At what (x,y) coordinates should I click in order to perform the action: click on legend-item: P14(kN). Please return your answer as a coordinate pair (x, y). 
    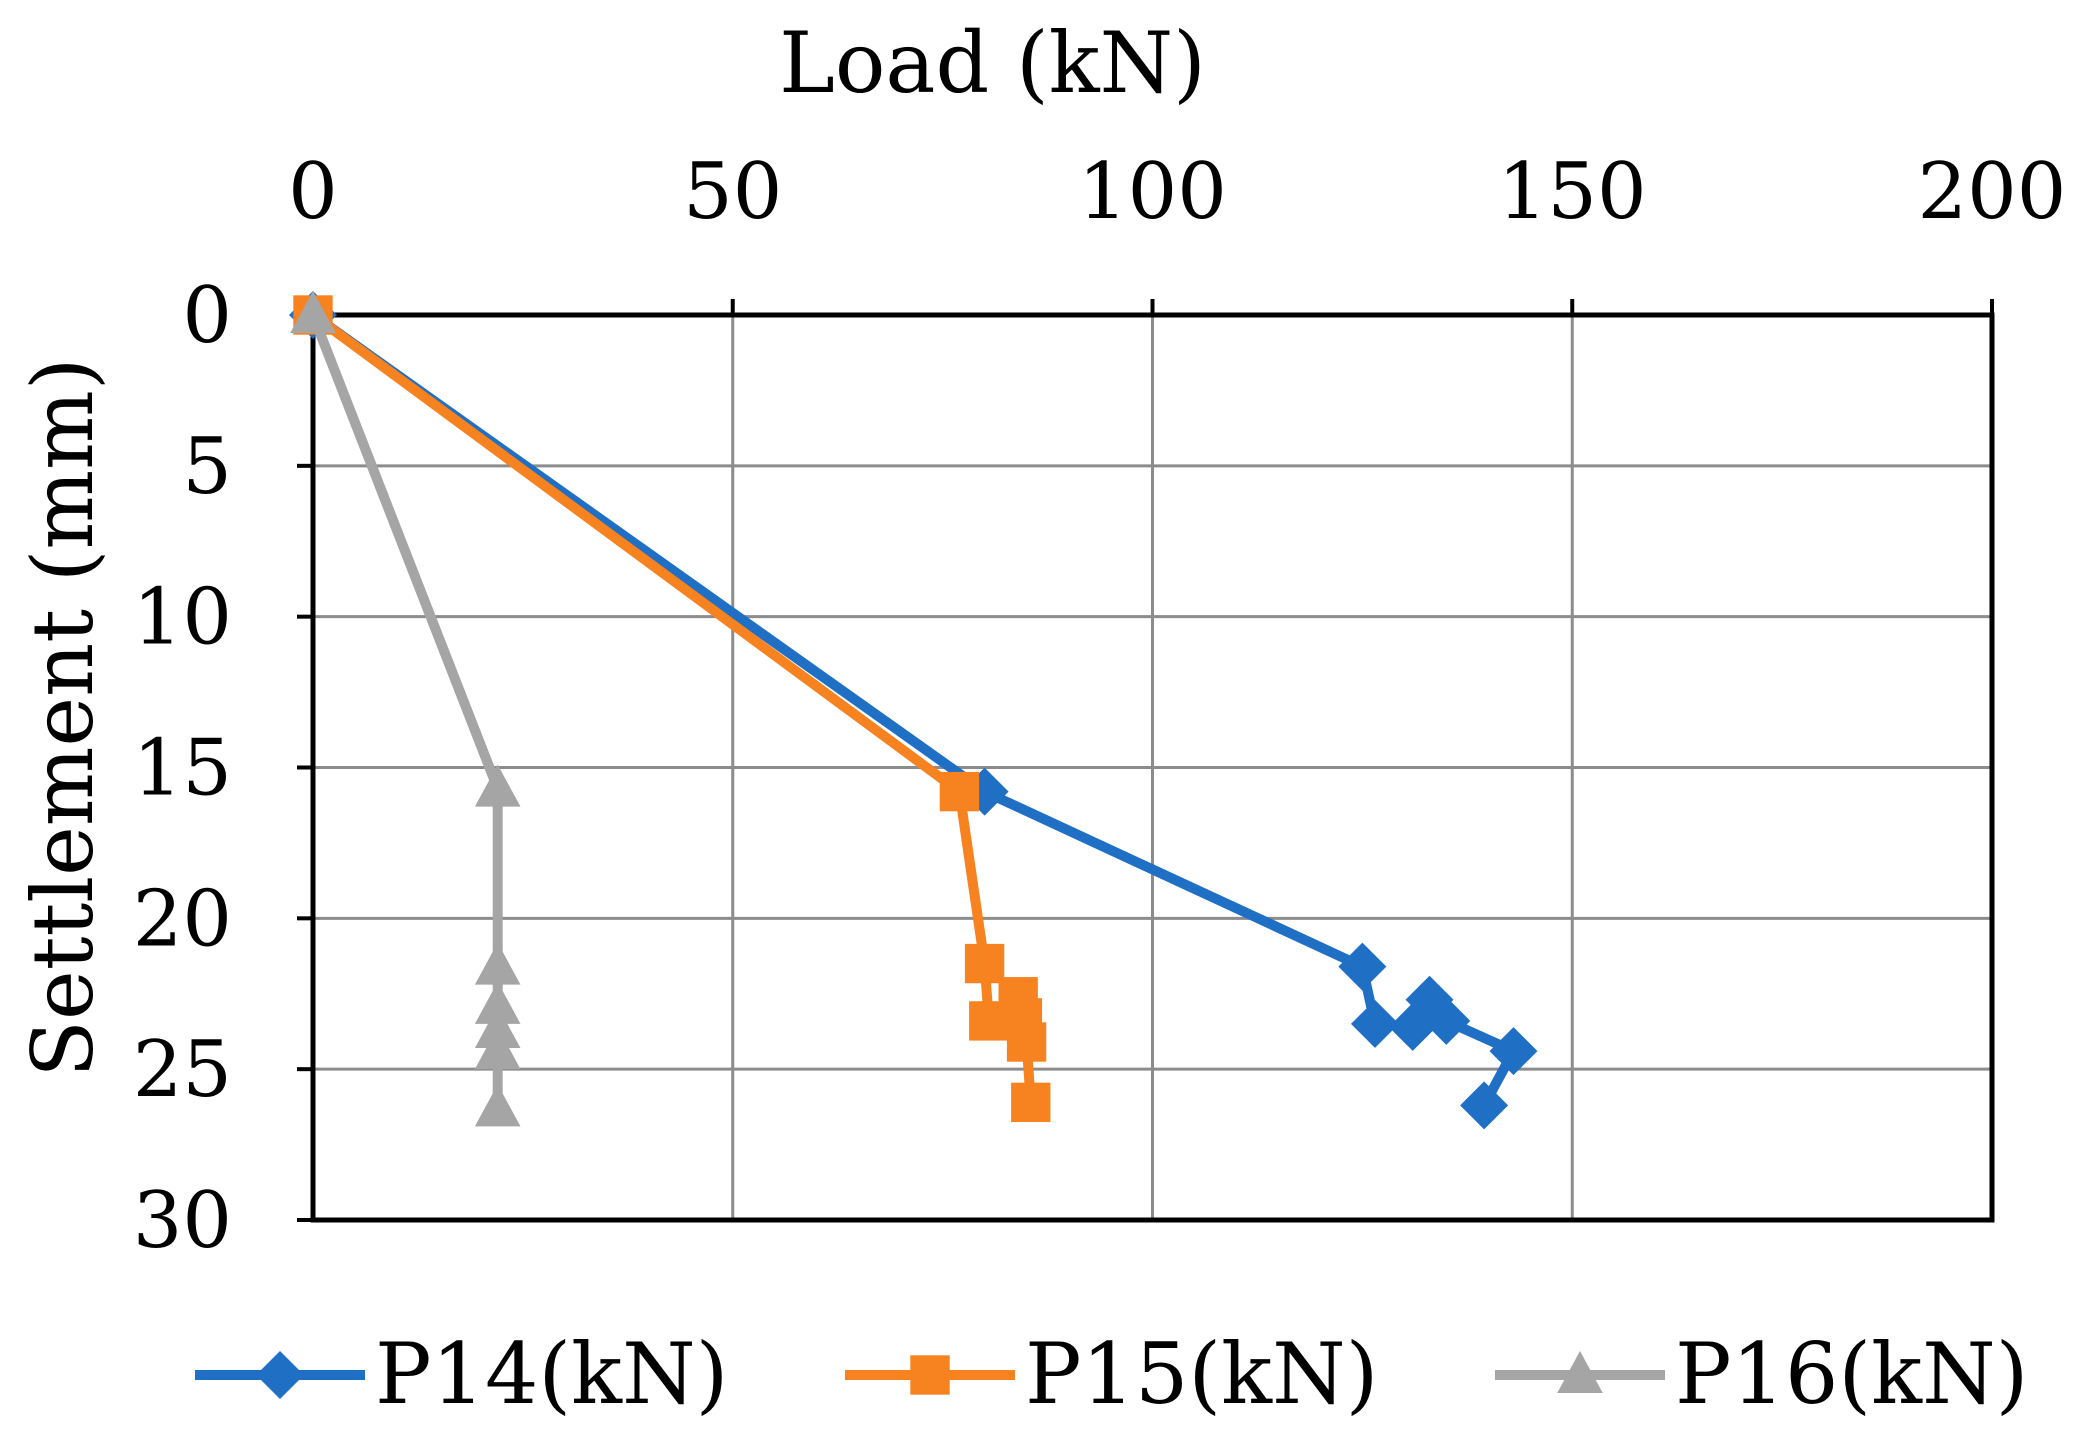
    Looking at the image, I should click on (461, 1374).